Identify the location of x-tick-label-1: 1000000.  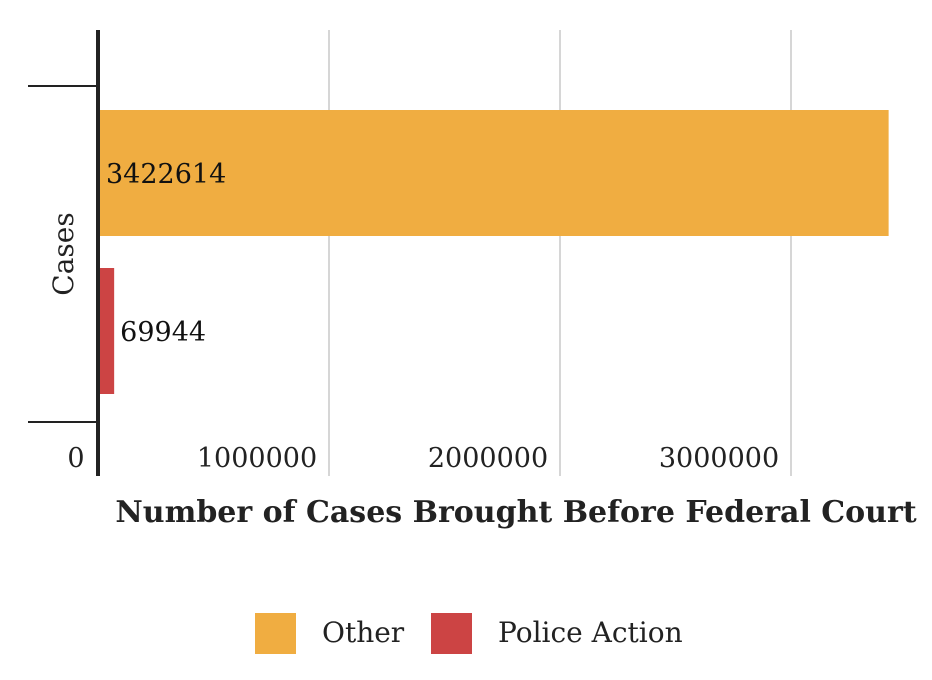
(257, 458).